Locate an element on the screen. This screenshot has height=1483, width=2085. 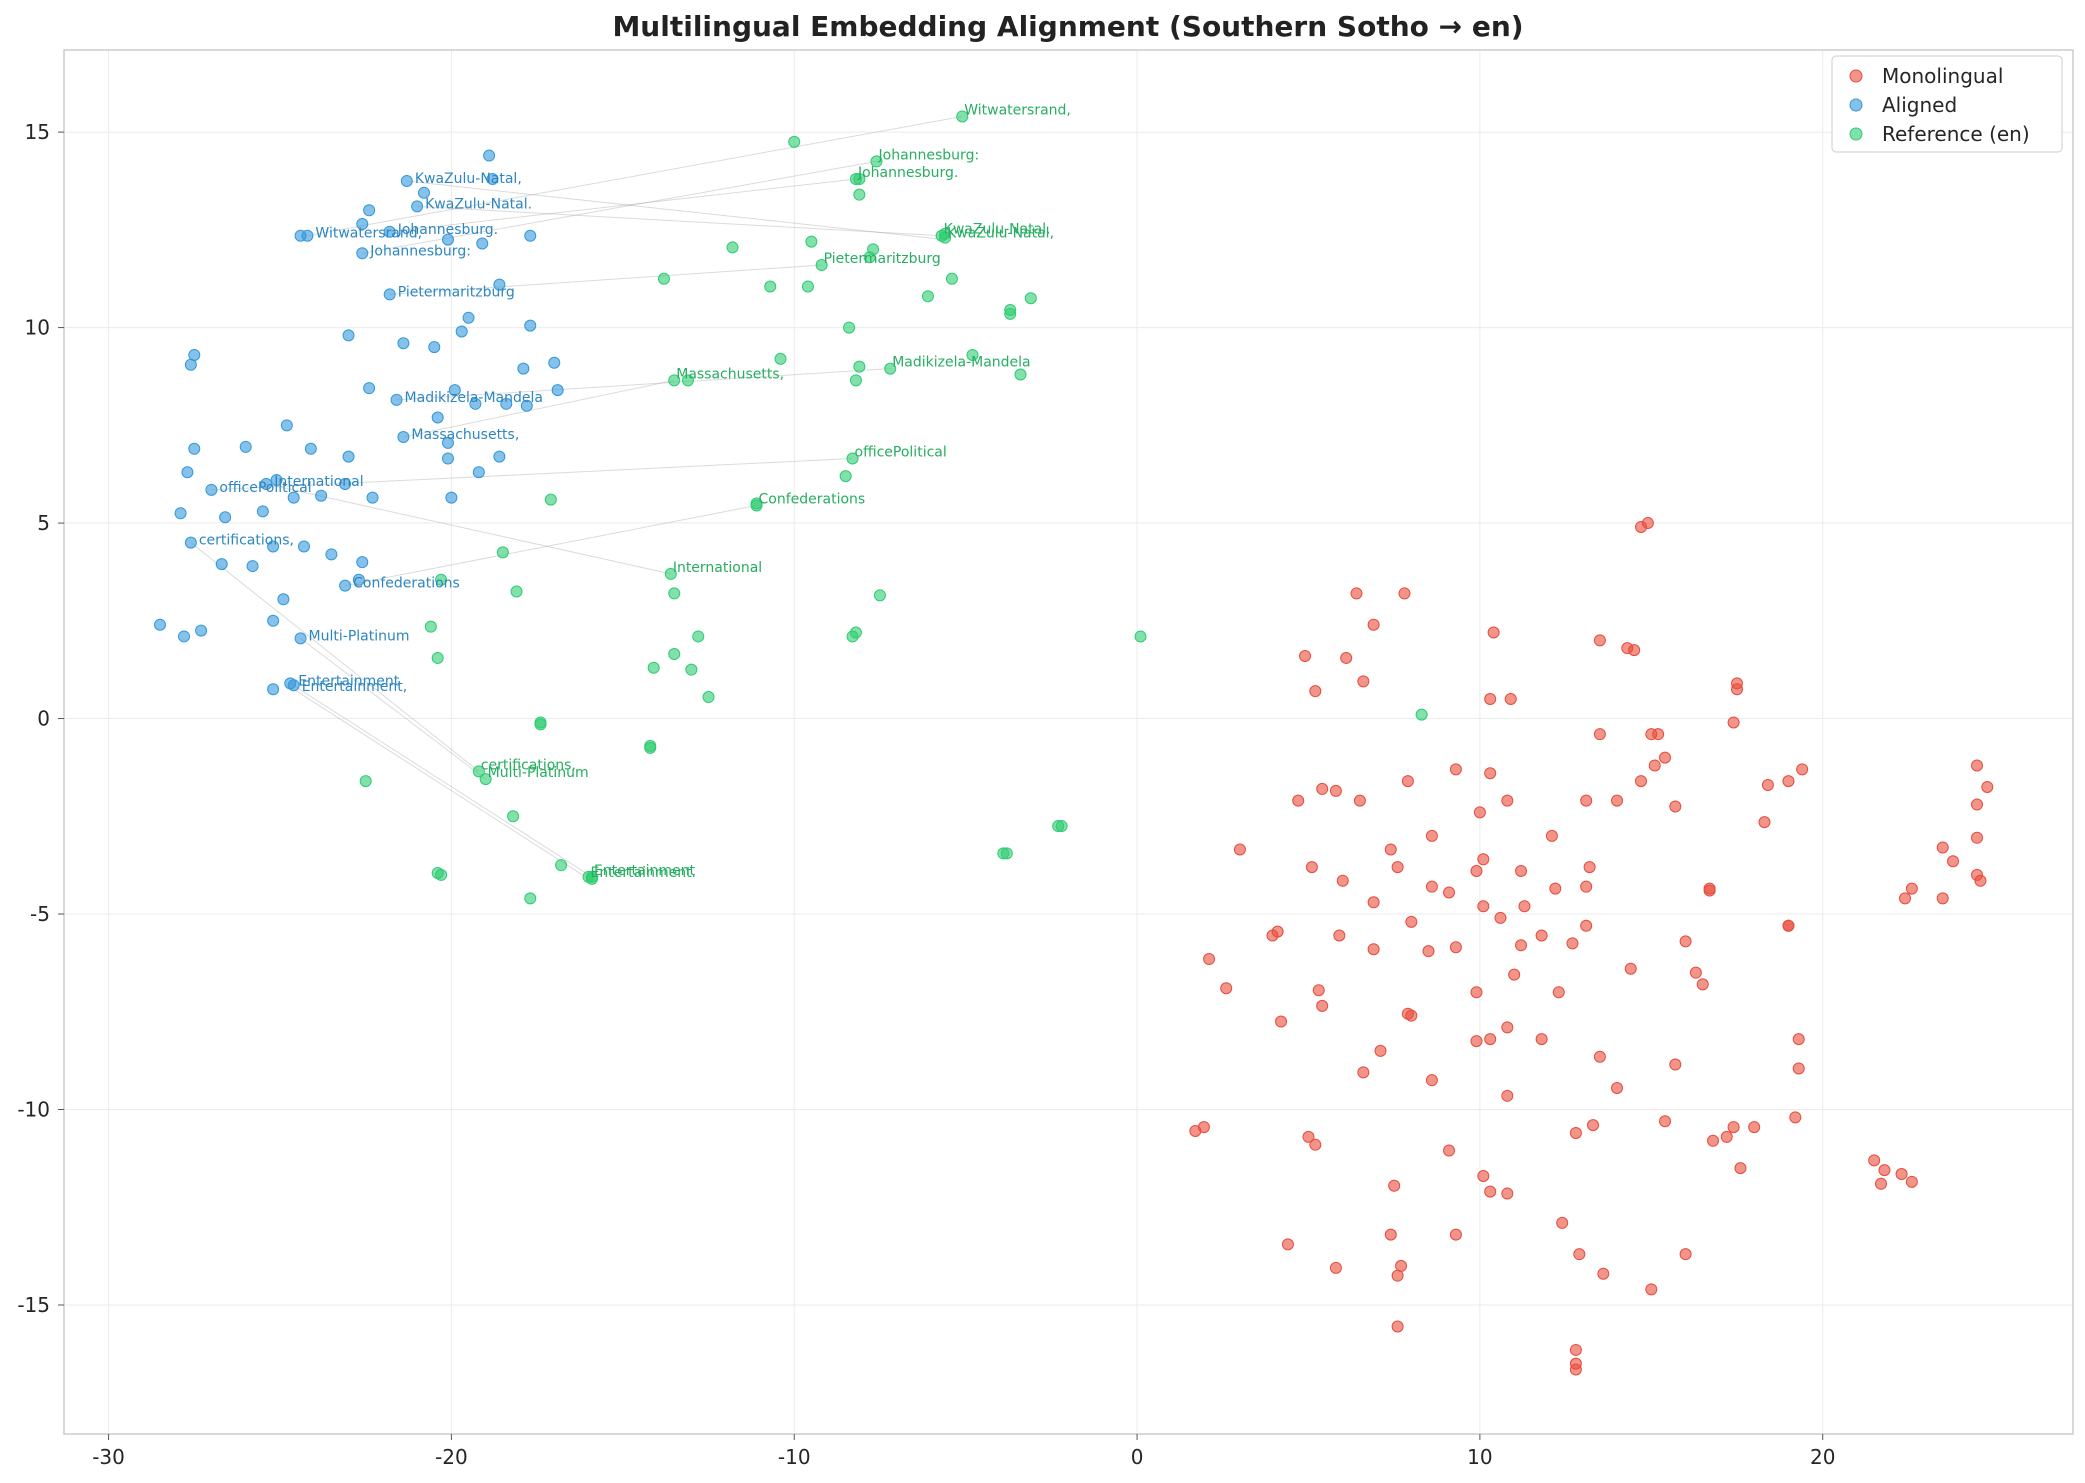
x-tick-label: 0 is located at coordinates (1137, 1457).